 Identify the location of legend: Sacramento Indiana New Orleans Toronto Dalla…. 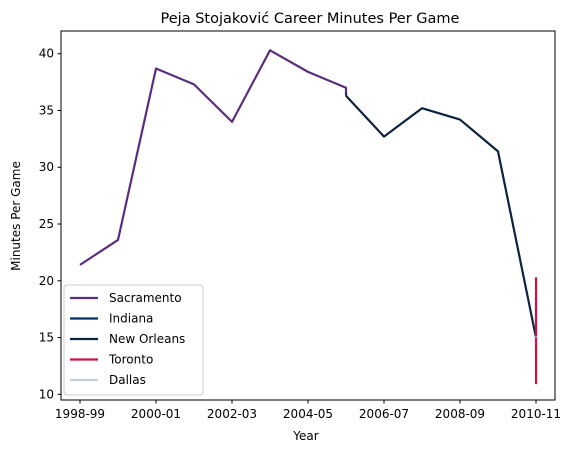
(133, 340).